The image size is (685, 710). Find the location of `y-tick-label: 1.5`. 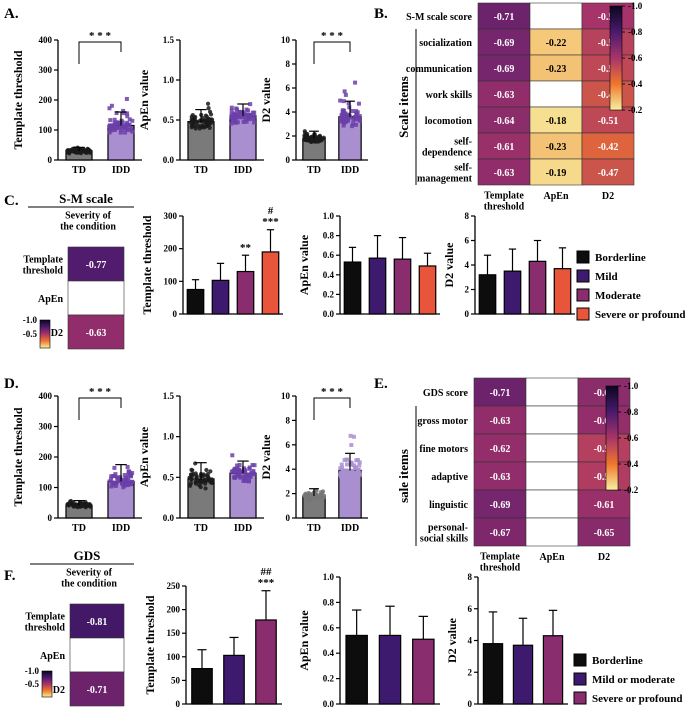

y-tick-label: 1.5 is located at coordinates (169, 40).